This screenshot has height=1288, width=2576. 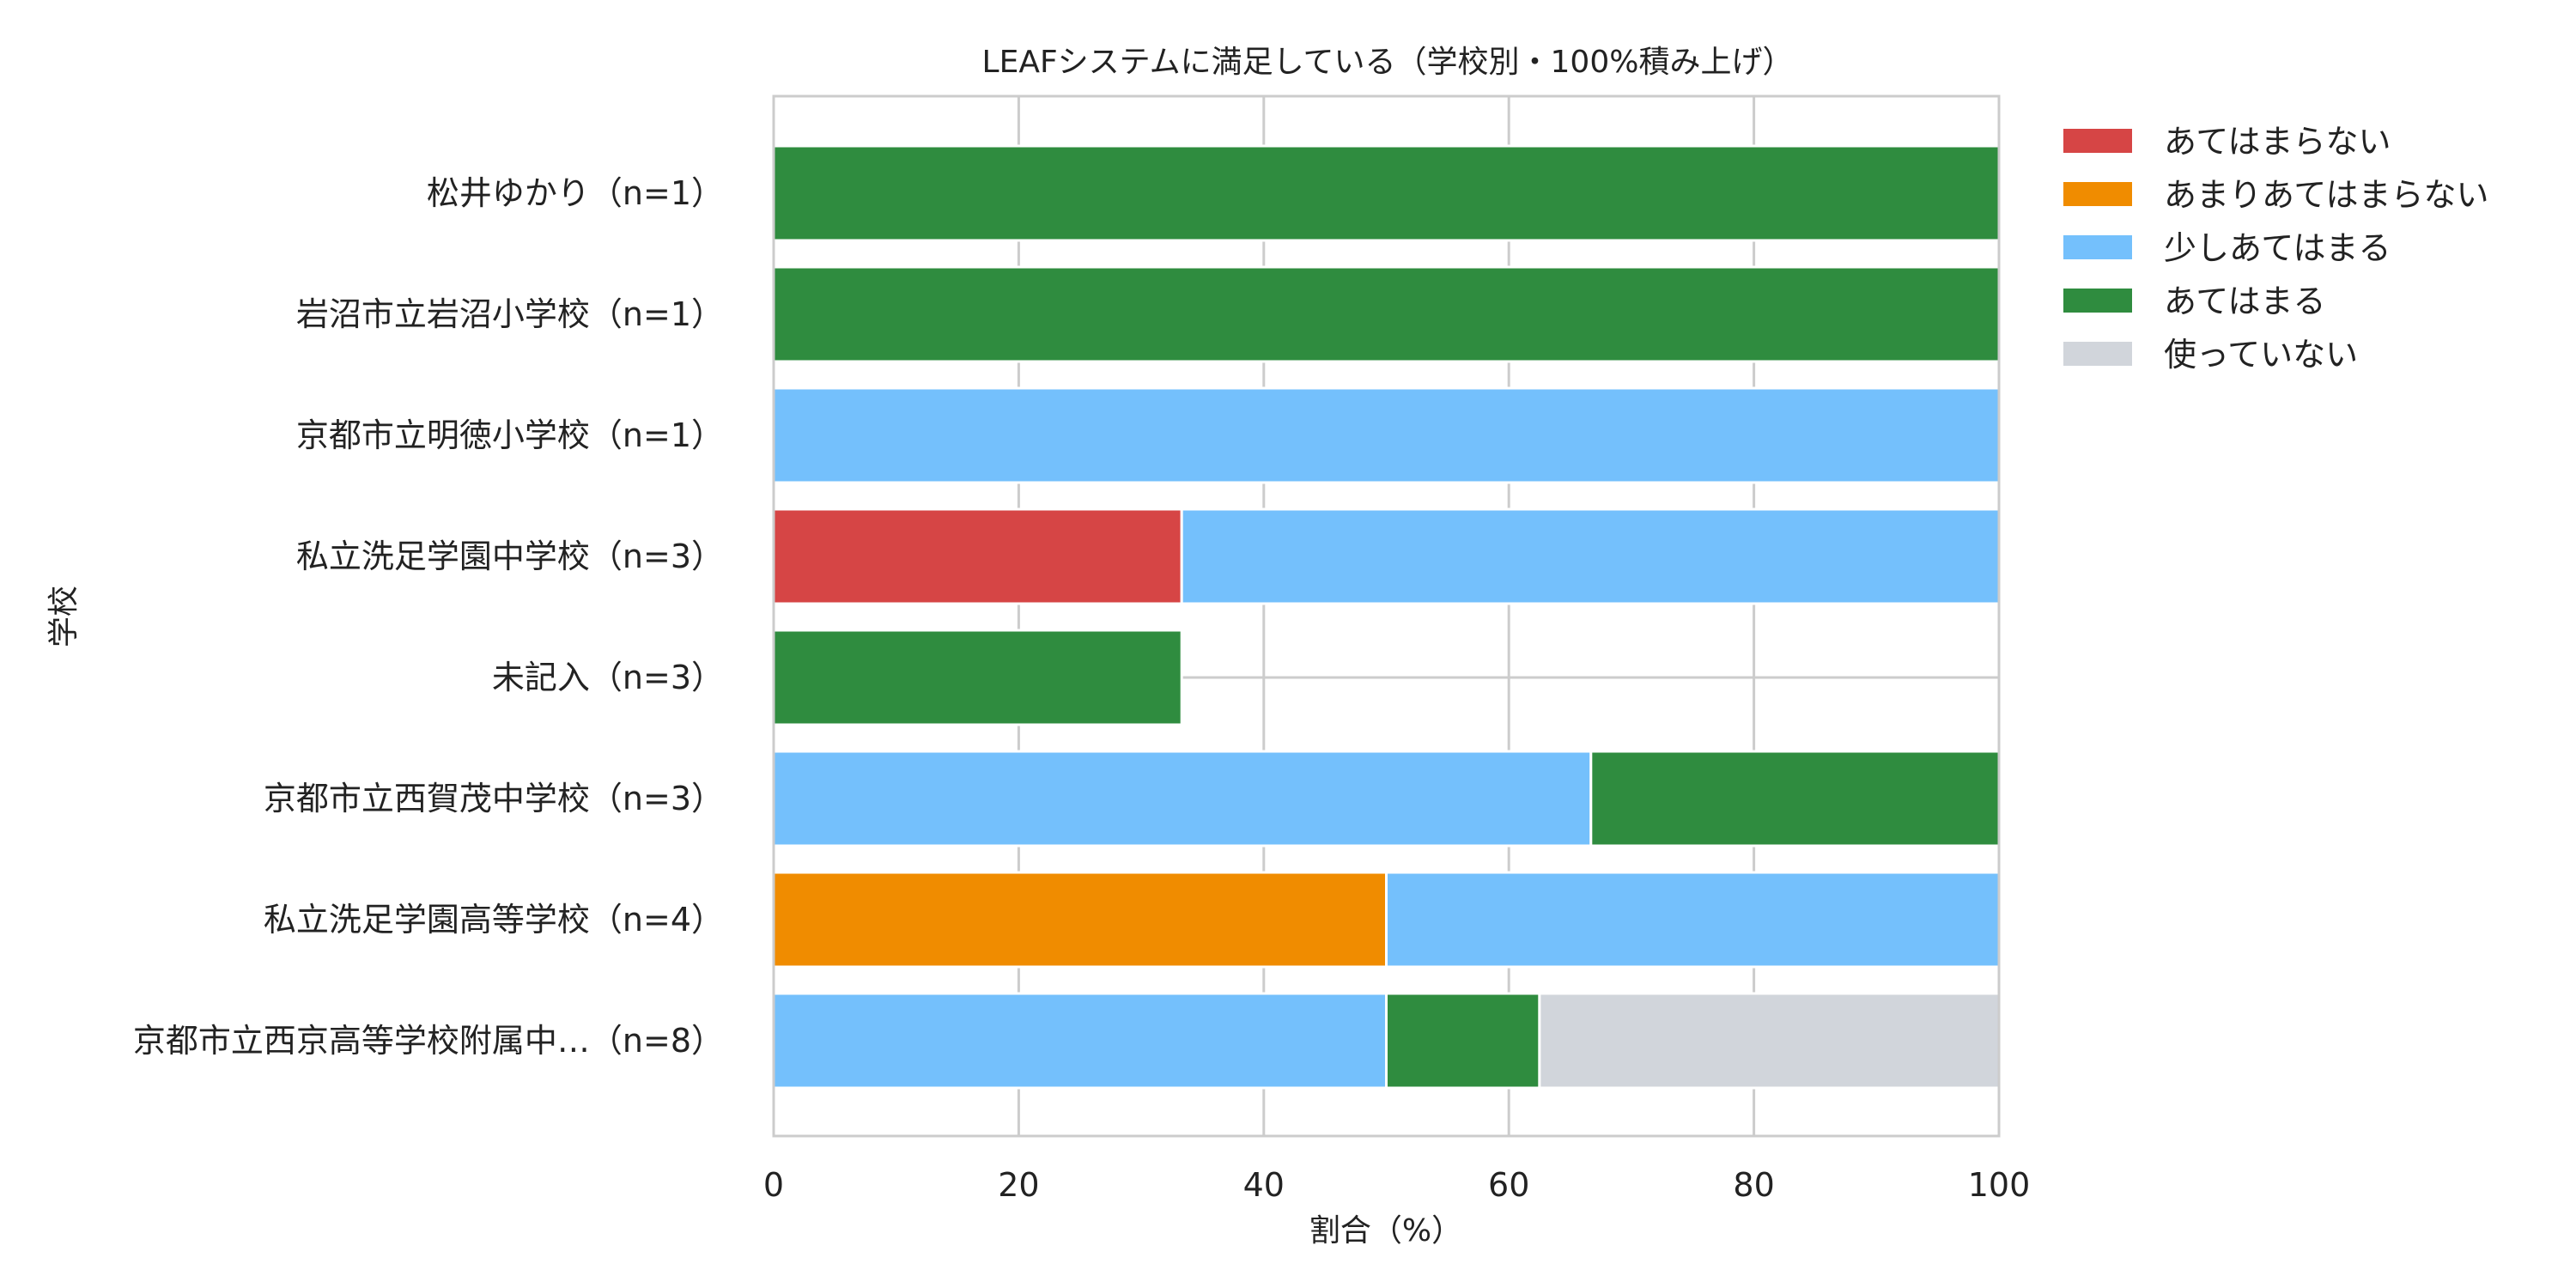 What do you see at coordinates (2326, 195) in the screenshot?
I see `legend-label: あまりあてはまらない` at bounding box center [2326, 195].